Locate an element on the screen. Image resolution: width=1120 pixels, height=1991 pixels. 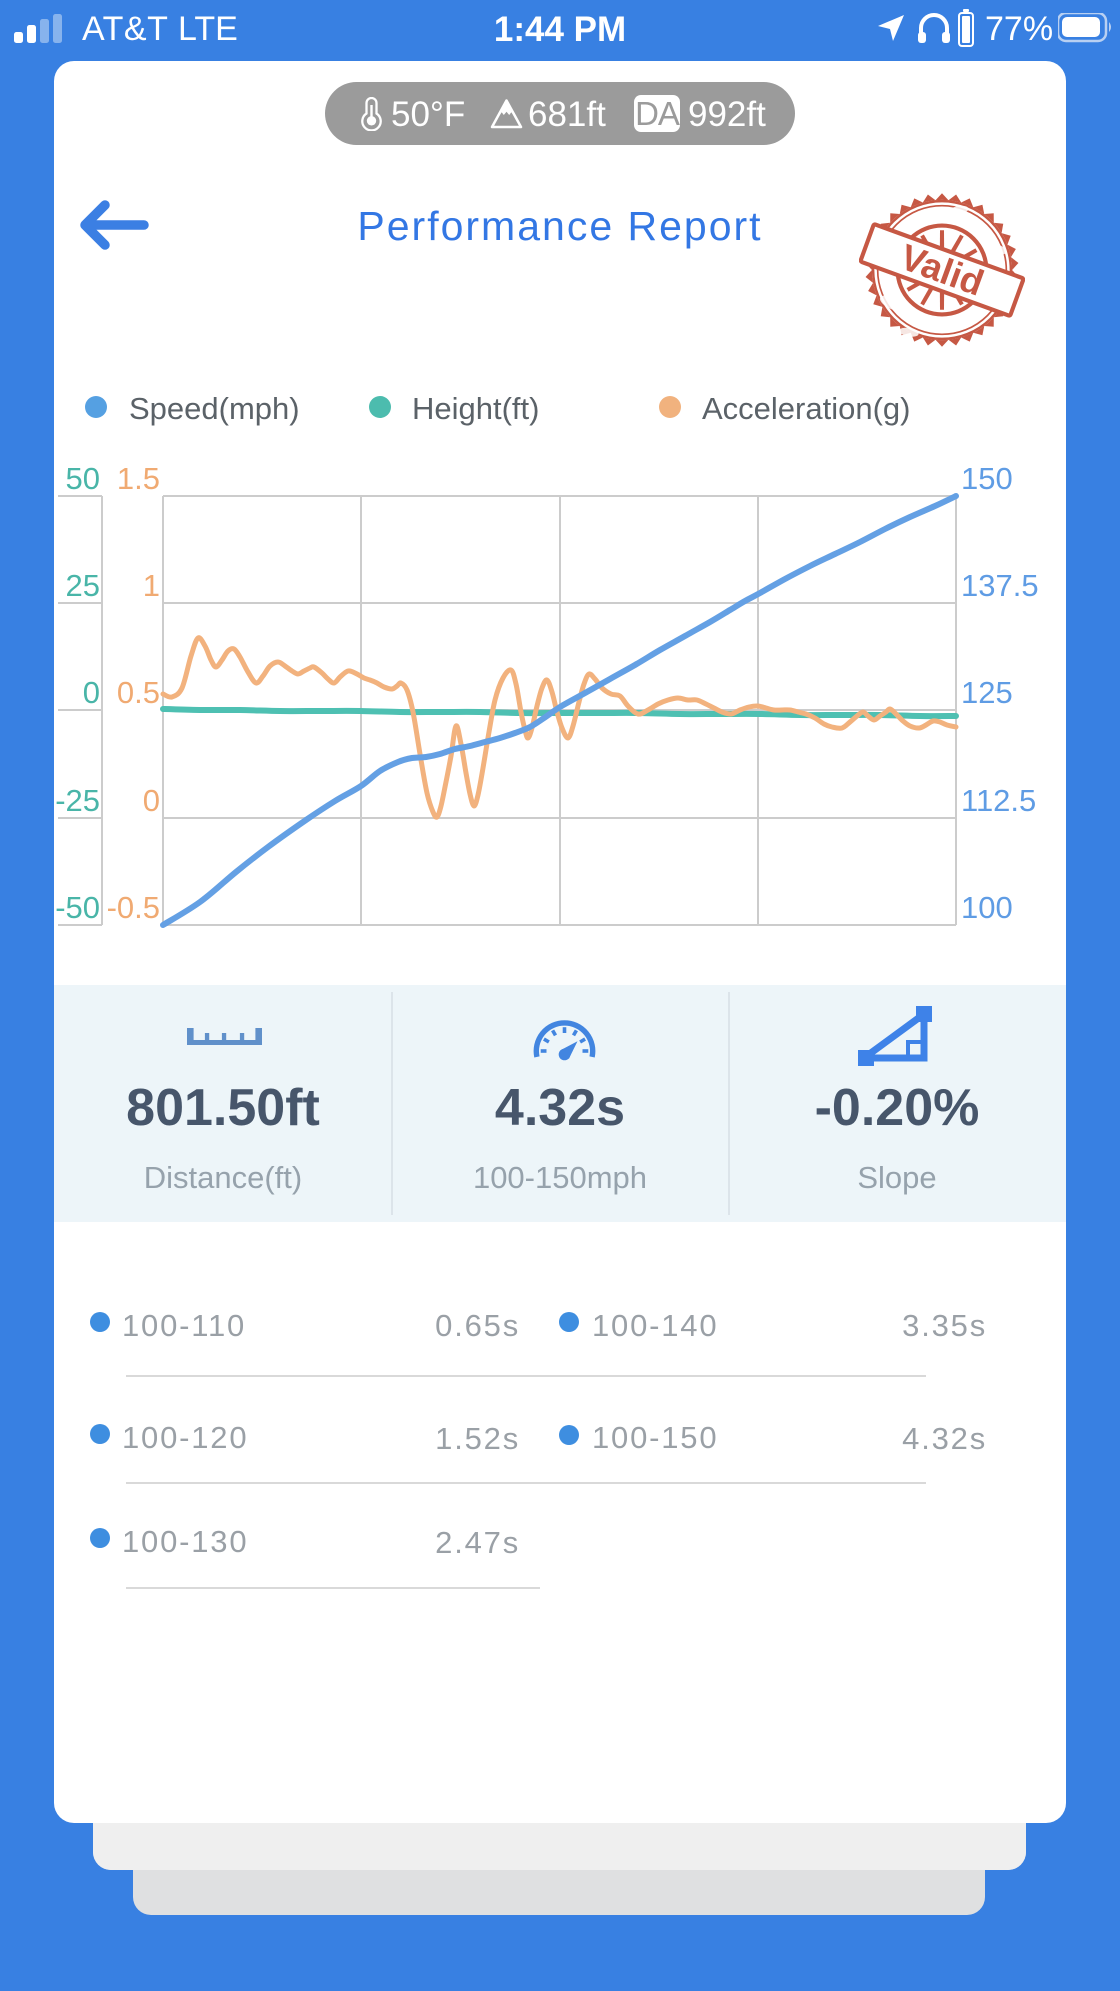
svg-text: 1.5 is located at coordinates (138, 478).